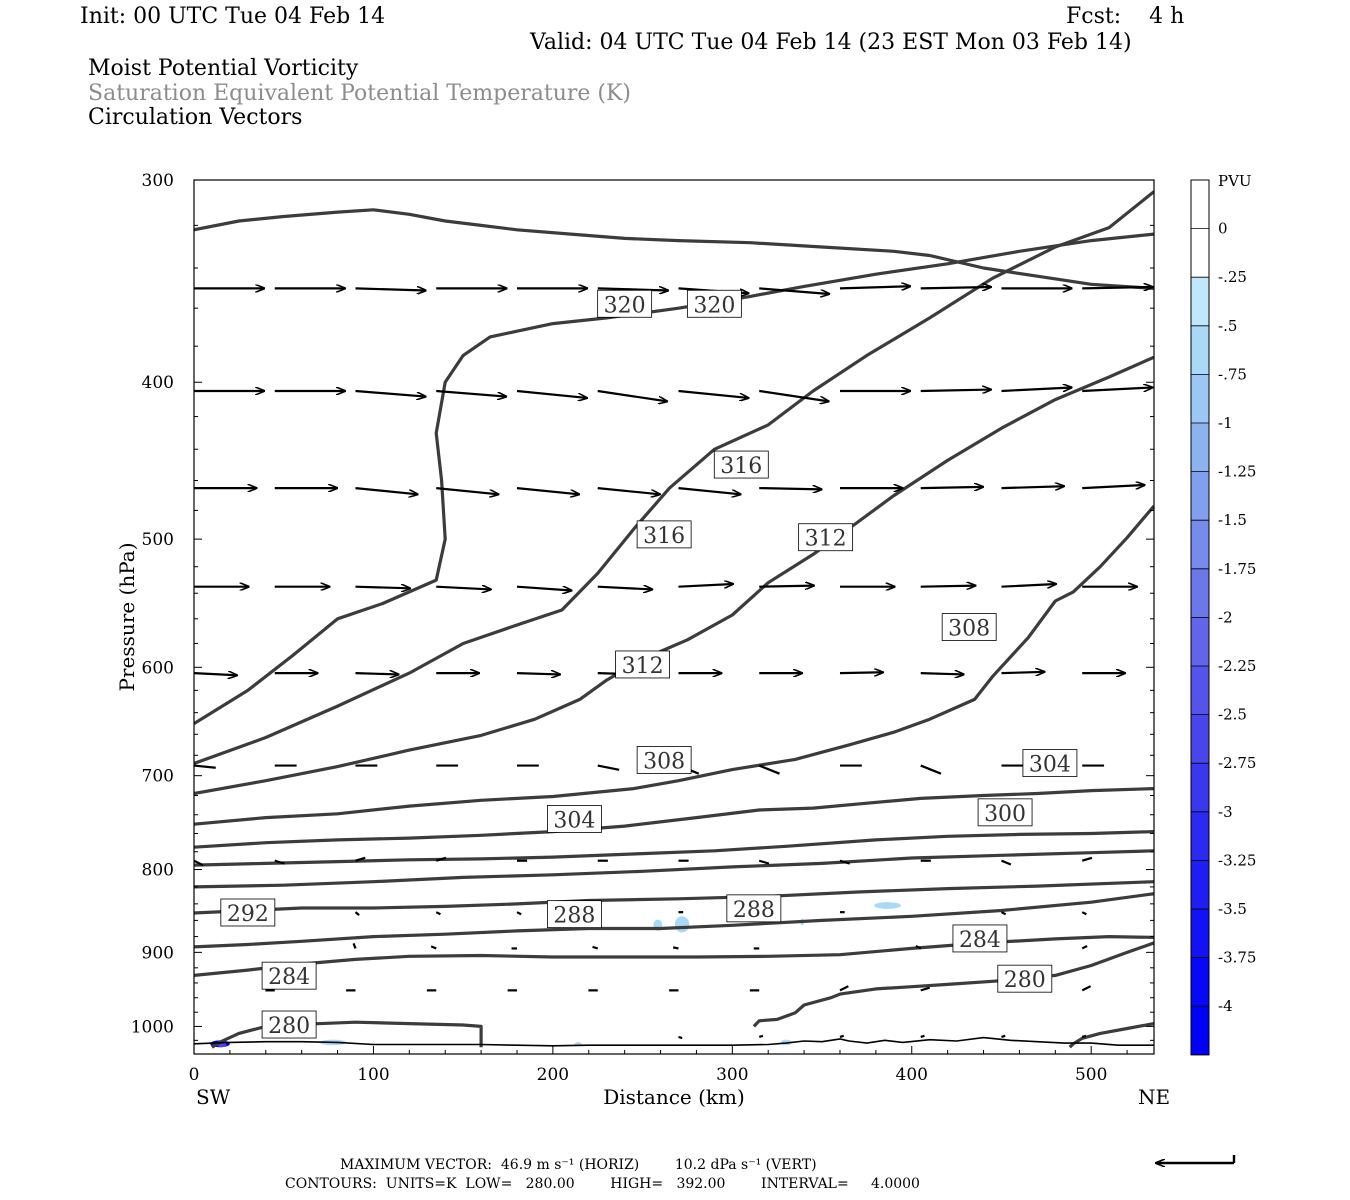 The image size is (1350, 1200). Describe the element at coordinates (1225, 423) in the screenshot. I see `colorbar-tick-label: -1` at that location.